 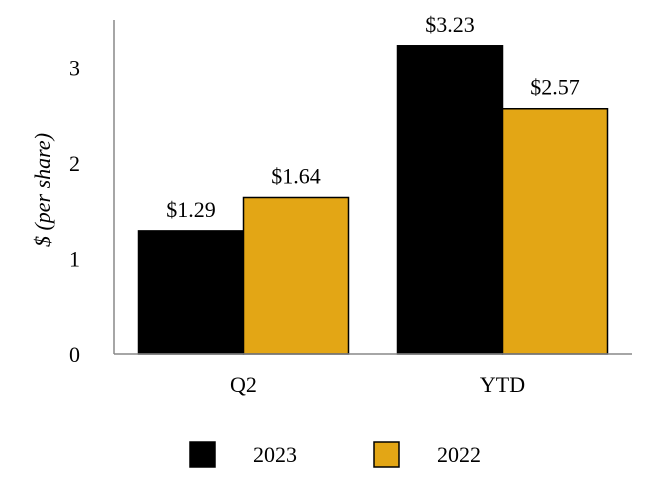 What do you see at coordinates (42, 190) in the screenshot?
I see `y-axis-label: $ (per share)` at bounding box center [42, 190].